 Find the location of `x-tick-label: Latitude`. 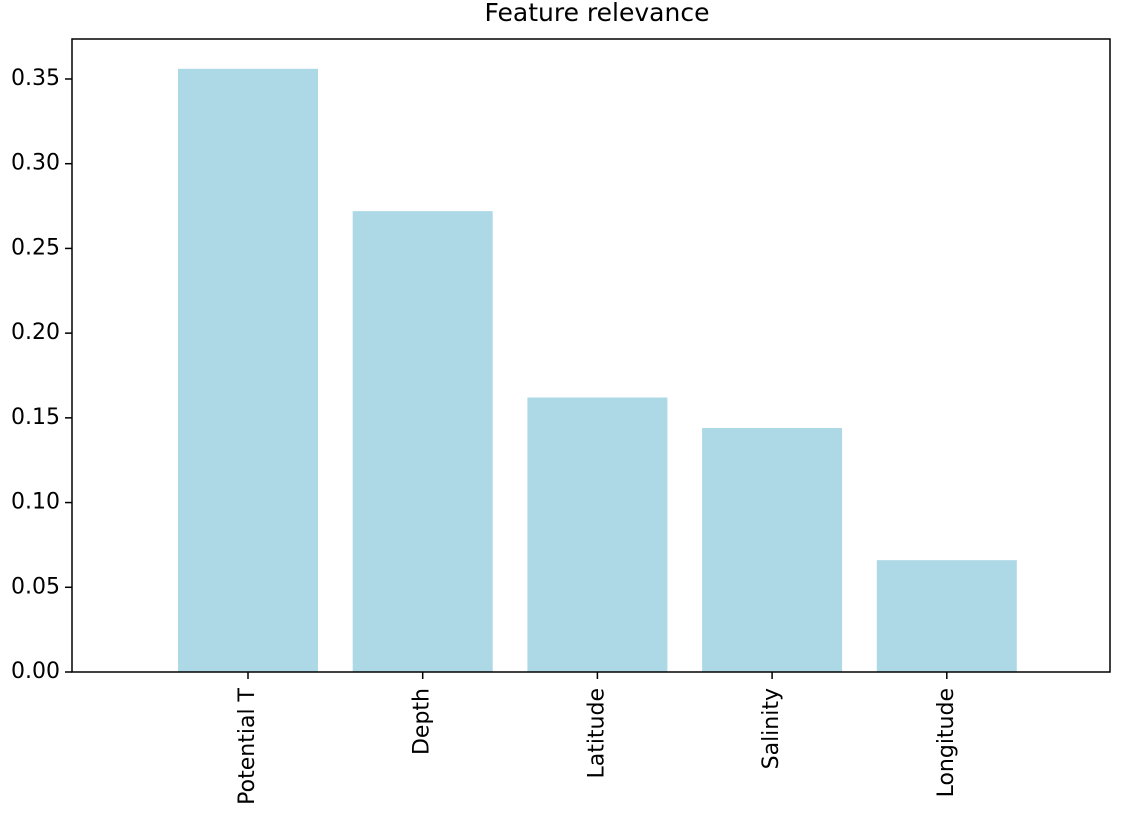

x-tick-label: Latitude is located at coordinates (596, 733).